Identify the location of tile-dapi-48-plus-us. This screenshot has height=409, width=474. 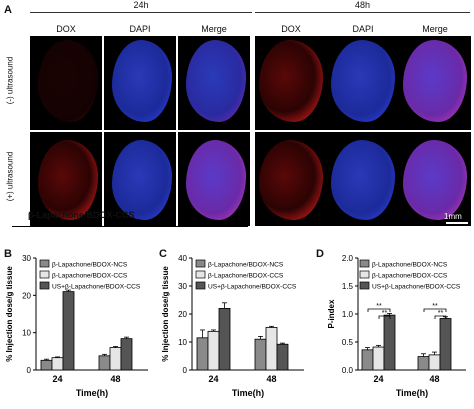
(363, 179).